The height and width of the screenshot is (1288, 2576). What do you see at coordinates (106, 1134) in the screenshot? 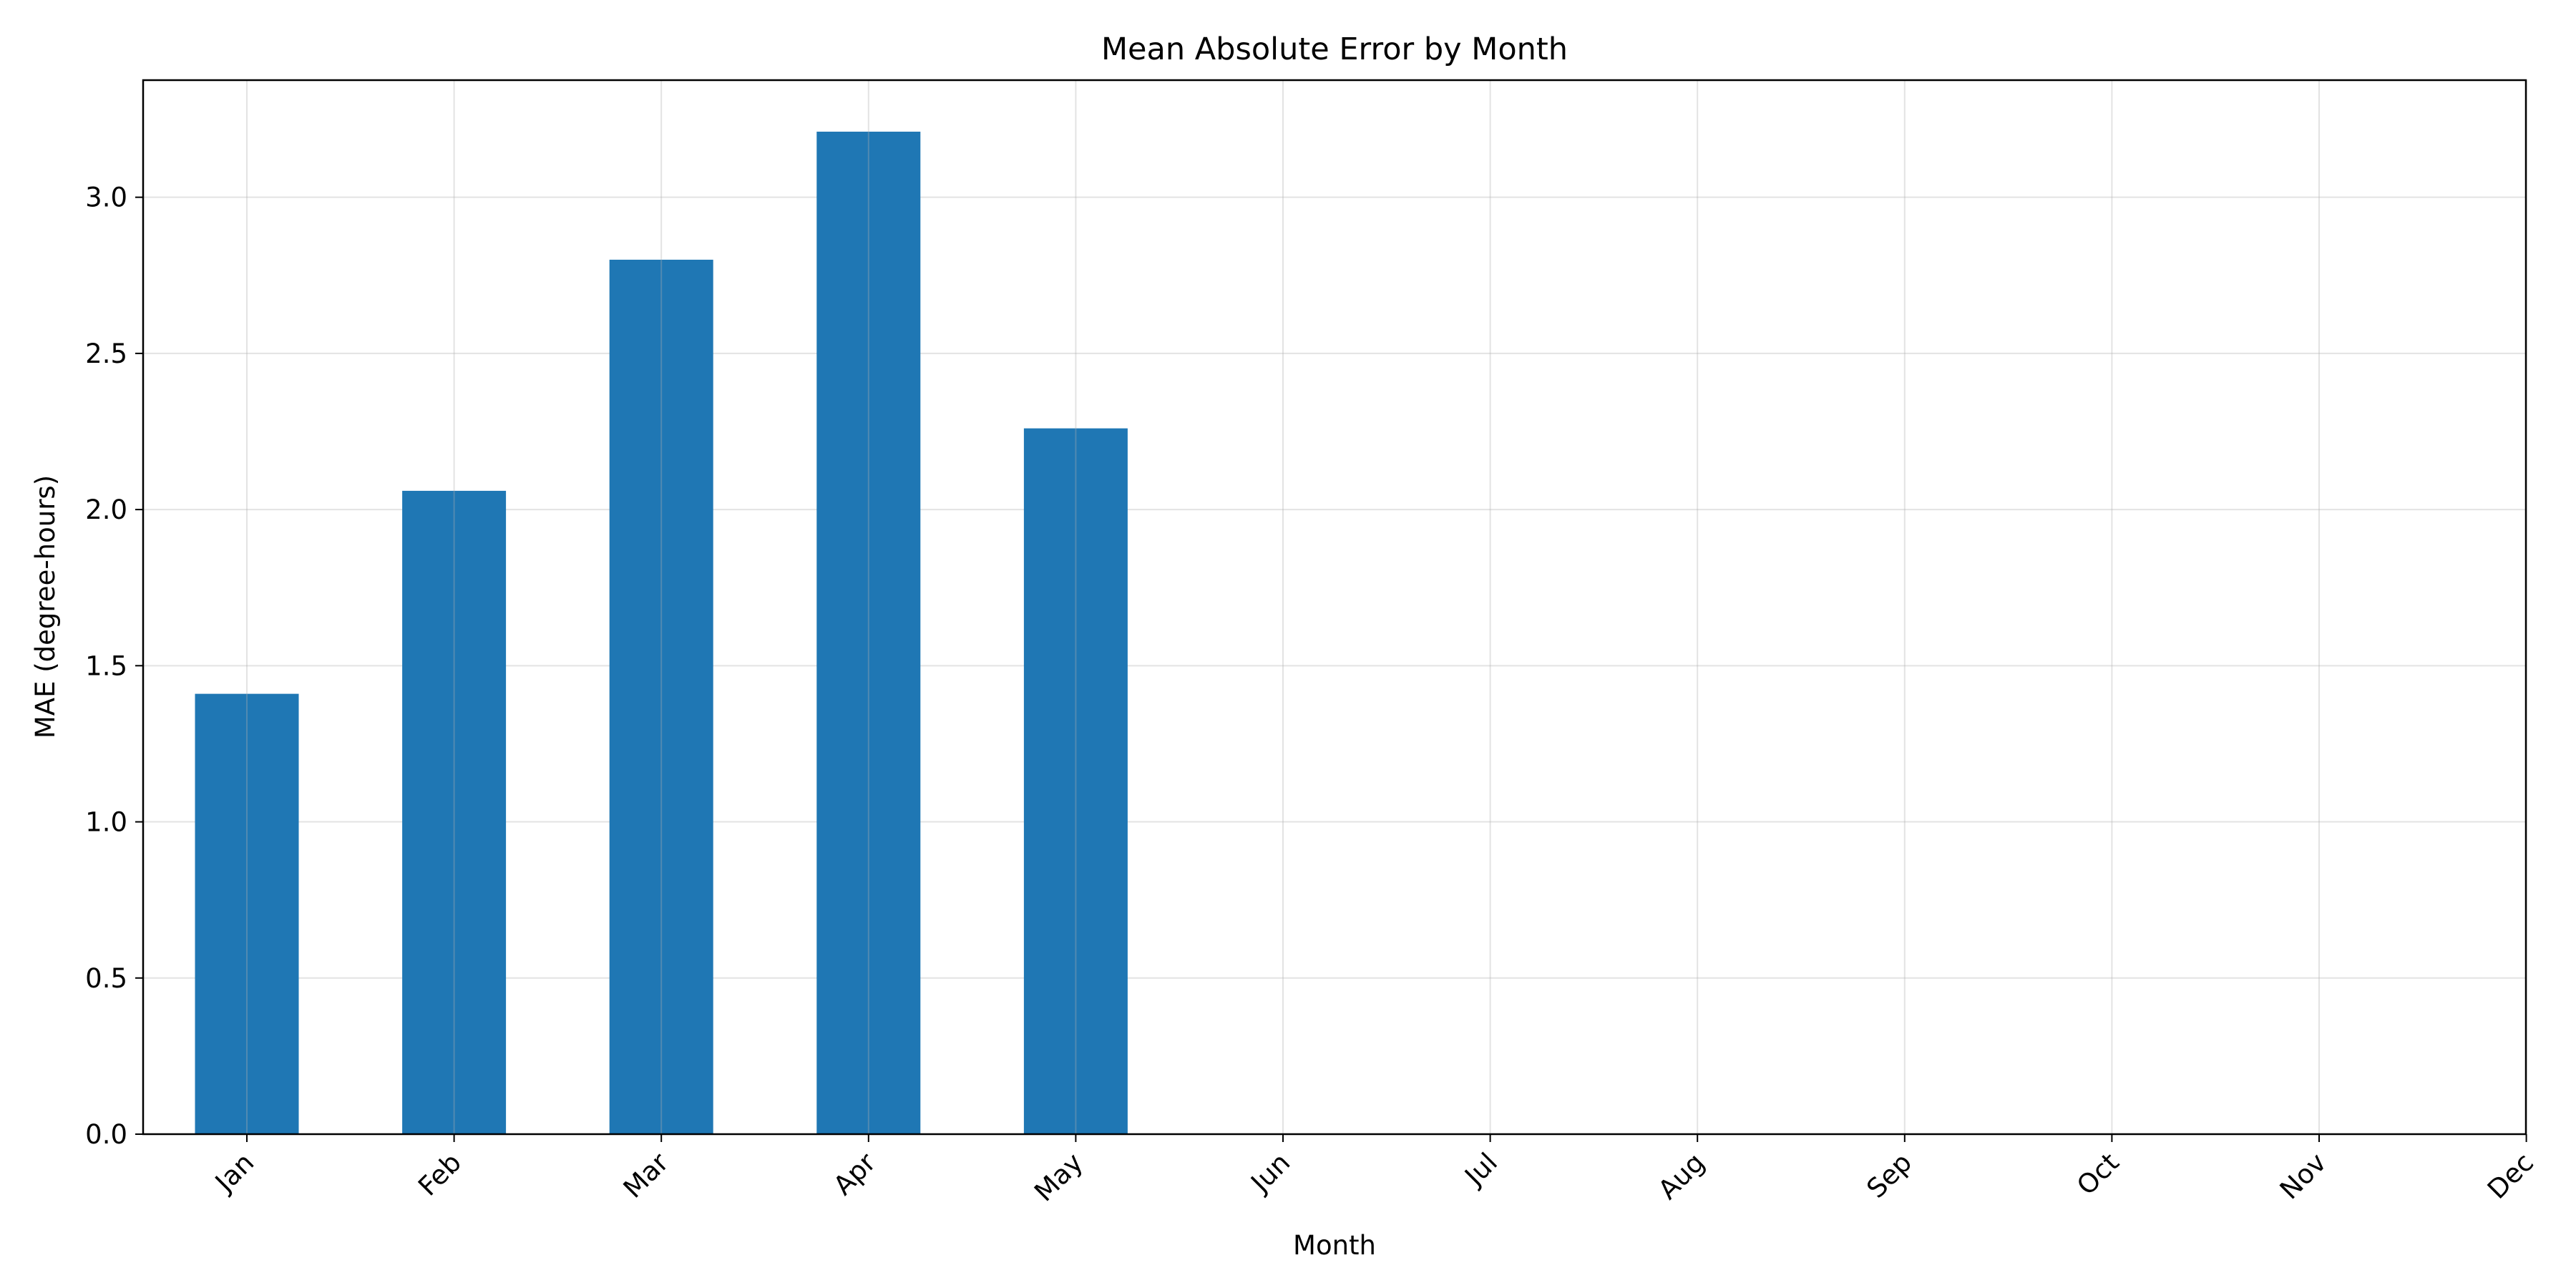
I see `y-tick-label: 0.0` at bounding box center [106, 1134].